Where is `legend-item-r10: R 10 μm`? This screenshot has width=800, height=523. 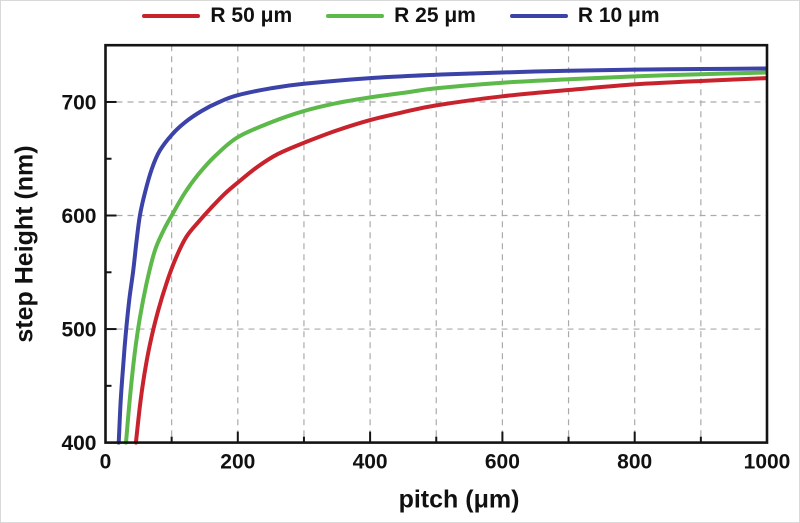
legend-item-r10: R 10 μm is located at coordinates (584, 16).